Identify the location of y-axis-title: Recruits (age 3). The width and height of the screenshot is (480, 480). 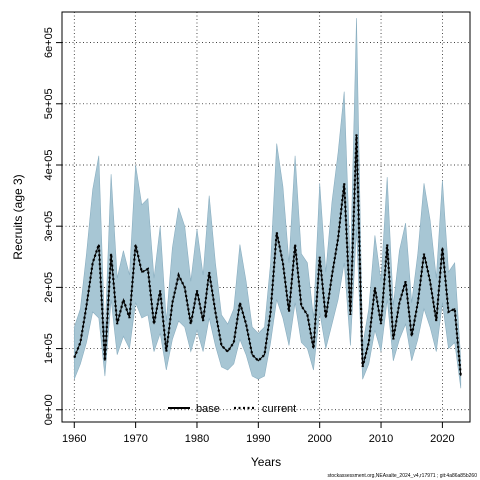
(18, 216).